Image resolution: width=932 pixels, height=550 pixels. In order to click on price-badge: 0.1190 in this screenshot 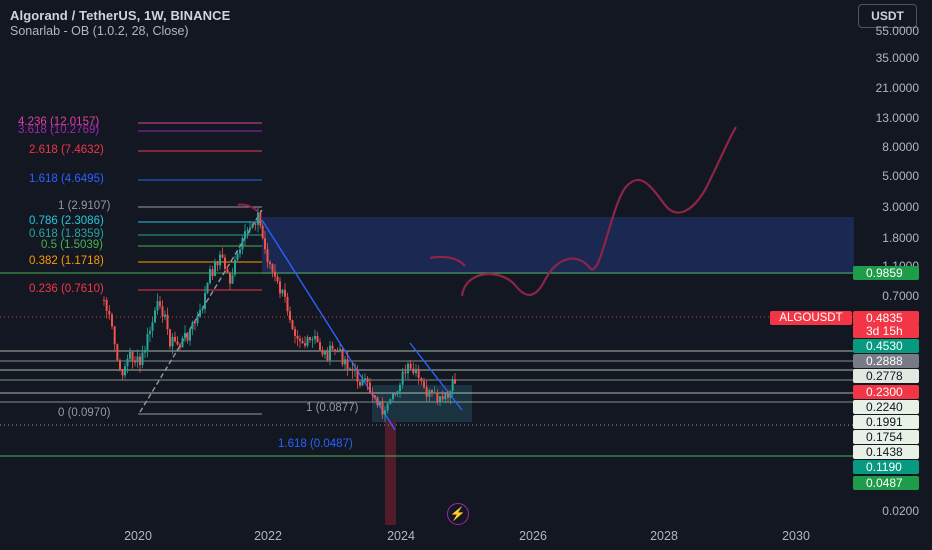, I will do `click(886, 467)`.